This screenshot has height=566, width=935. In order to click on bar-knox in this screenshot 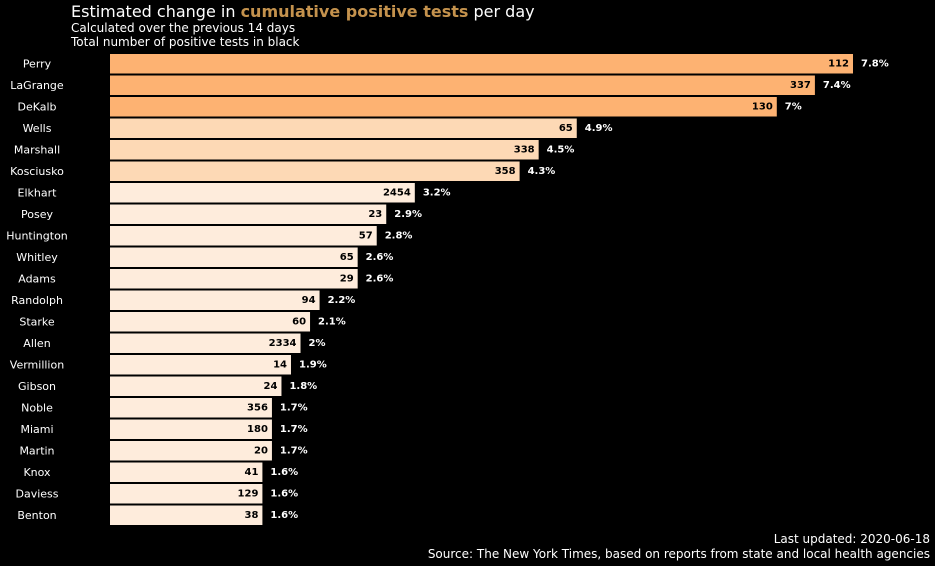, I will do `click(186, 472)`.